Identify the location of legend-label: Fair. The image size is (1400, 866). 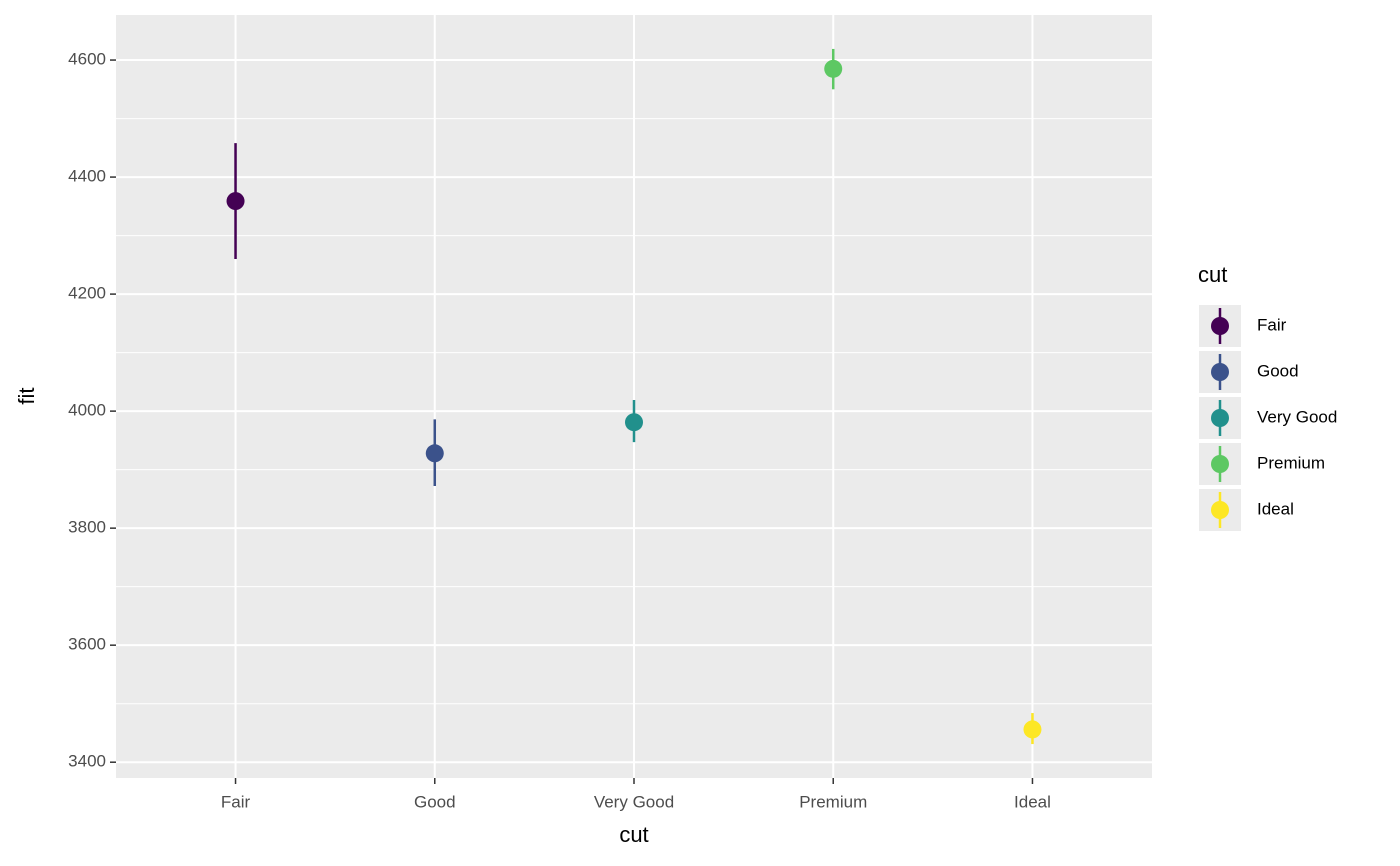
(1272, 324).